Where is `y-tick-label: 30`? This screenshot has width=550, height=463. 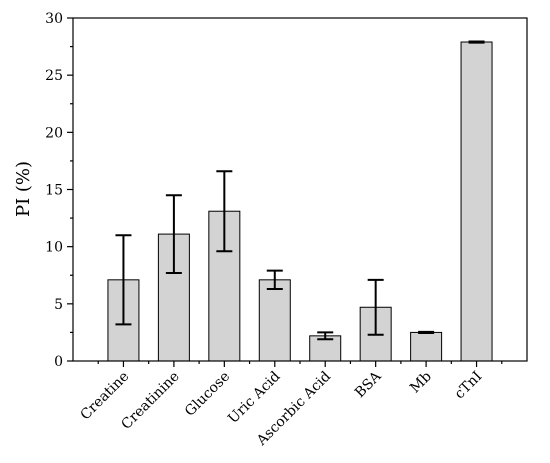 y-tick-label: 30 is located at coordinates (54, 19).